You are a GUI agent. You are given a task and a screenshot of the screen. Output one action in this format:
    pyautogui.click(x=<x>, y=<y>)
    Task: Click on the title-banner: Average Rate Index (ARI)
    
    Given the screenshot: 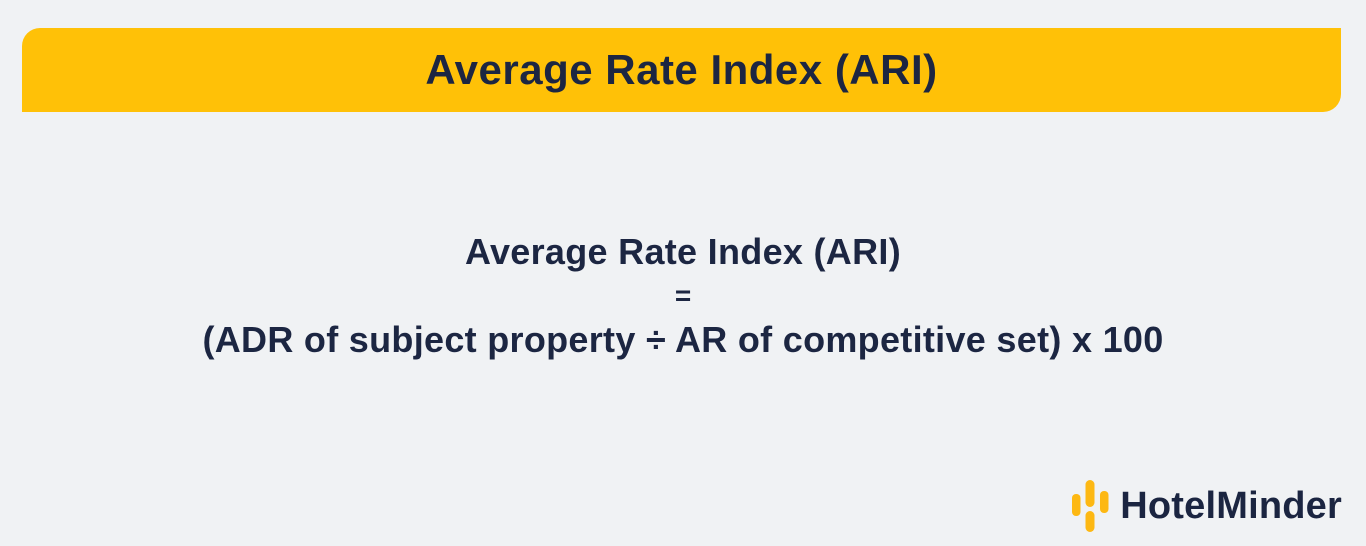 What is the action you would take?
    pyautogui.click(x=681, y=70)
    